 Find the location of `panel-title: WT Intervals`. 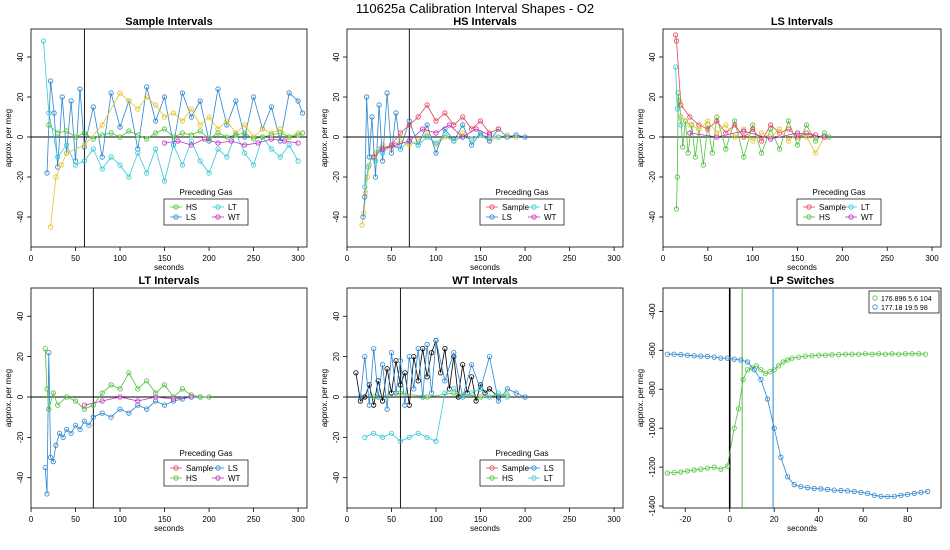

panel-title: WT Intervals is located at coordinates (484, 281).